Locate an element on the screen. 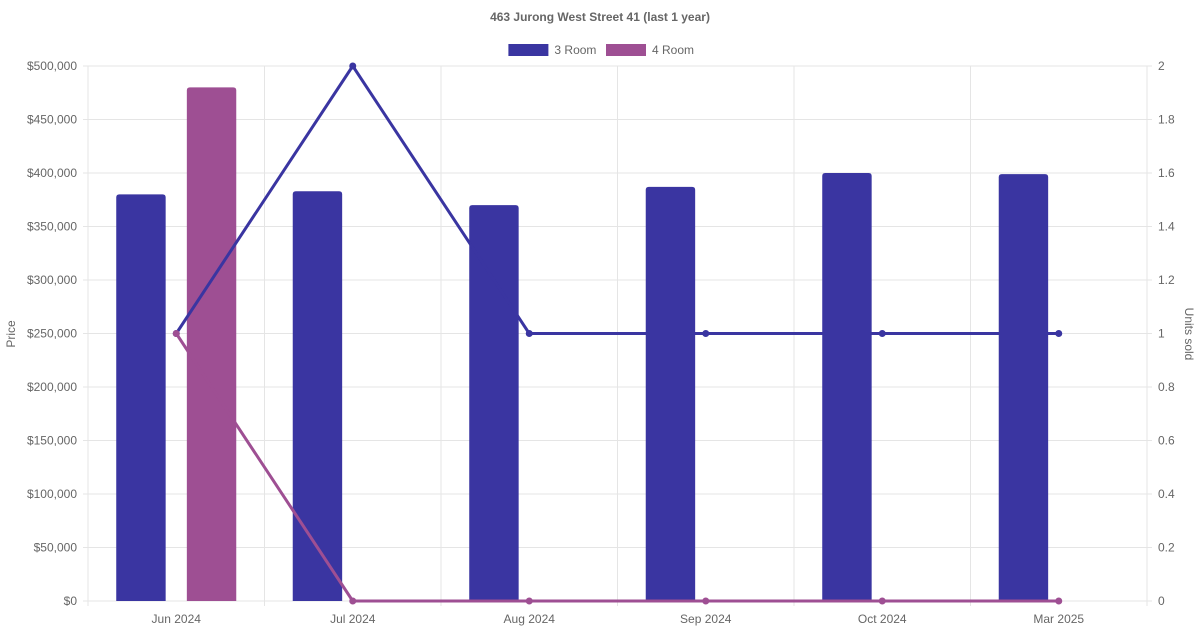 The image size is (1200, 630). y-tick-label: $100,000 is located at coordinates (52, 494).